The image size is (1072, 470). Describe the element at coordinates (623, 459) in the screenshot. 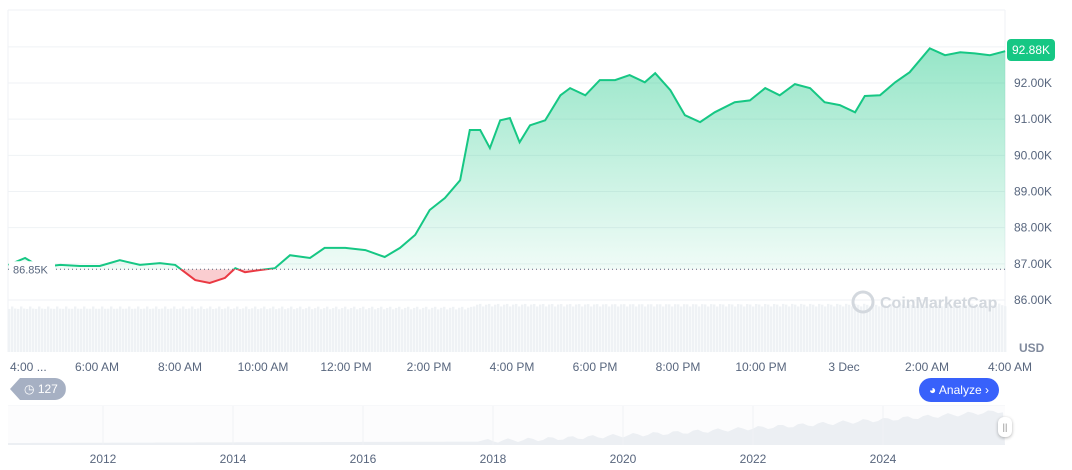

I see `navigator-year-label: 2020` at that location.